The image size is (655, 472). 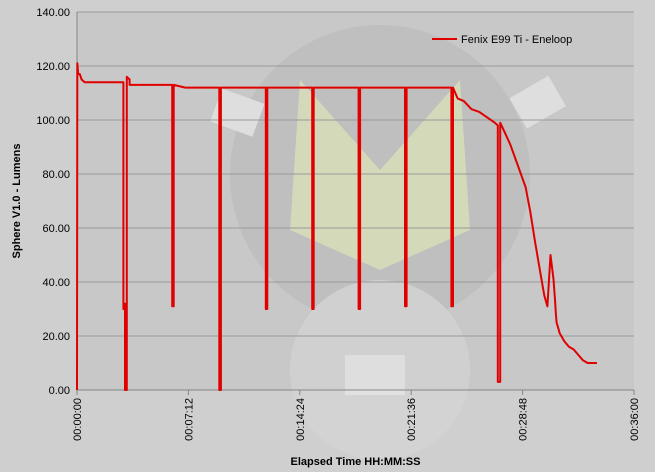 I want to click on x-tick-label: 00:00:00, so click(x=78, y=419).